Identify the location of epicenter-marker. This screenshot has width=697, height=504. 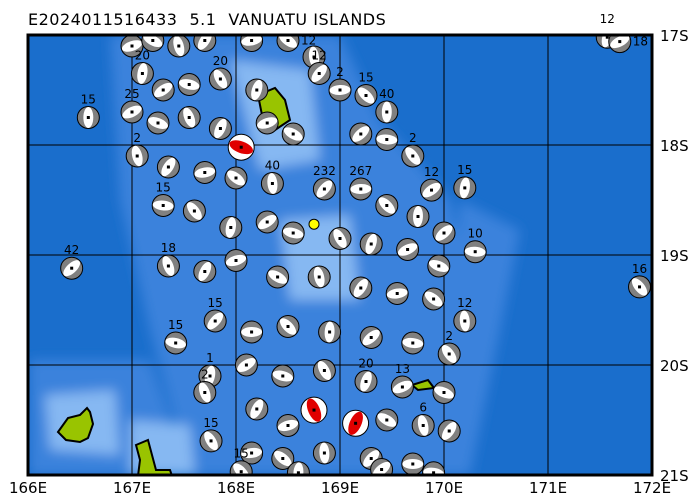
(314, 224).